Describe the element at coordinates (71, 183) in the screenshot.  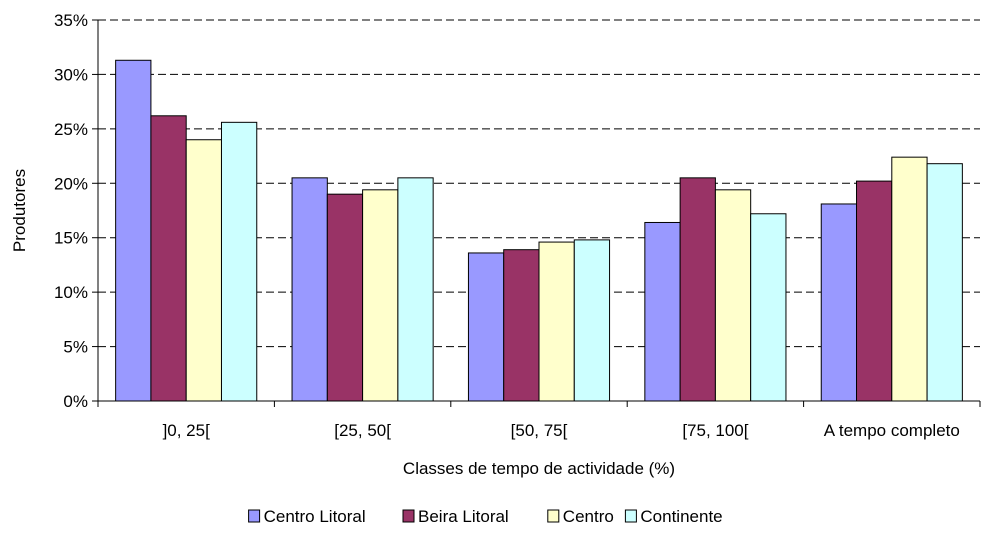
I see `y-tick-label: 20%` at that location.